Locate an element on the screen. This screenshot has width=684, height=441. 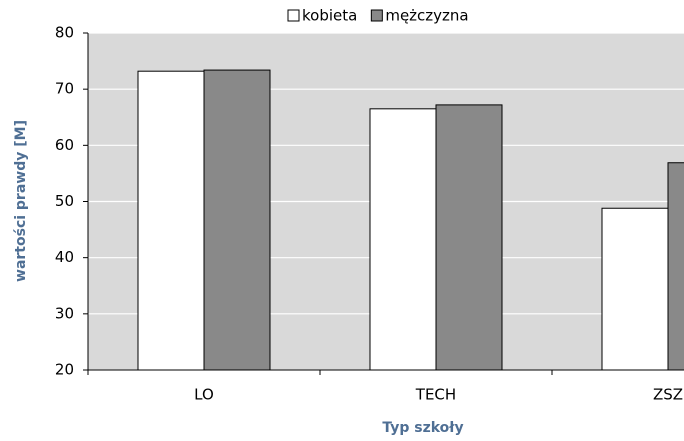
y-axis-title: wartości prawdy [M] is located at coordinates (21, 201).